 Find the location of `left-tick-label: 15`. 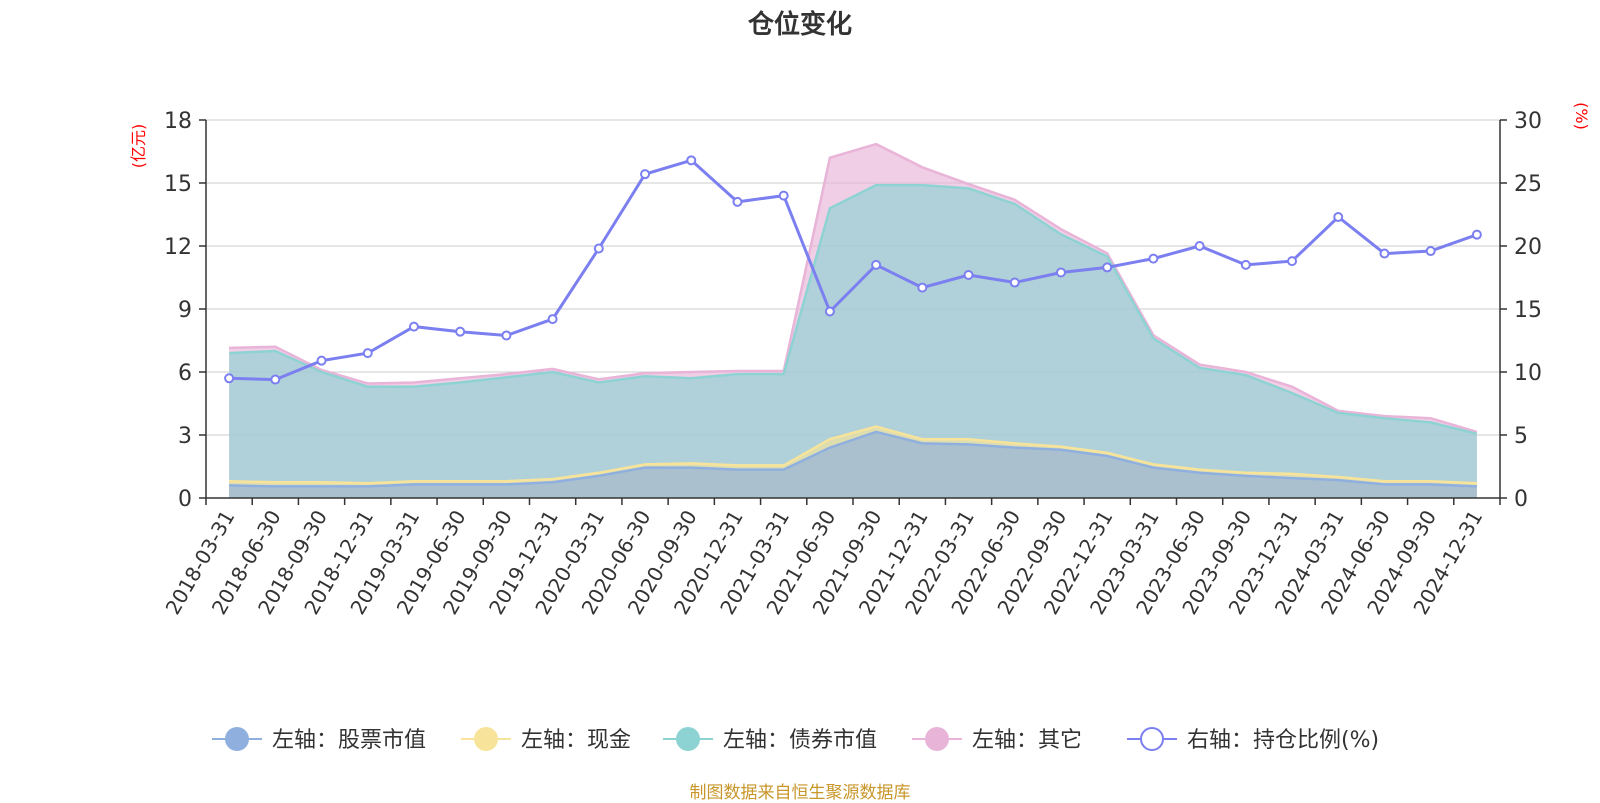

left-tick-label: 15 is located at coordinates (178, 184).